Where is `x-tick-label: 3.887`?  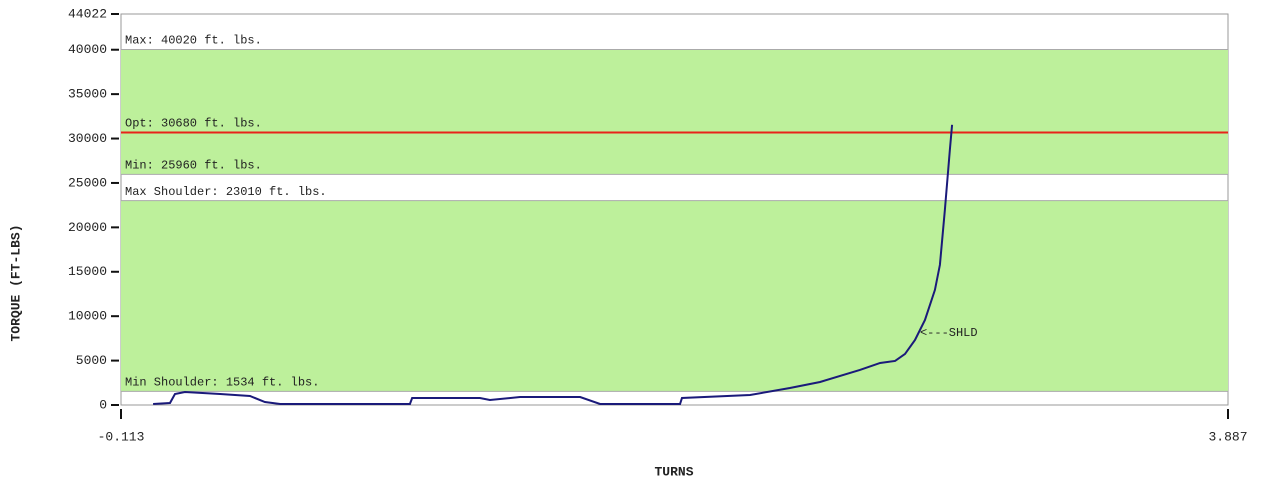 x-tick-label: 3.887 is located at coordinates (1227, 436).